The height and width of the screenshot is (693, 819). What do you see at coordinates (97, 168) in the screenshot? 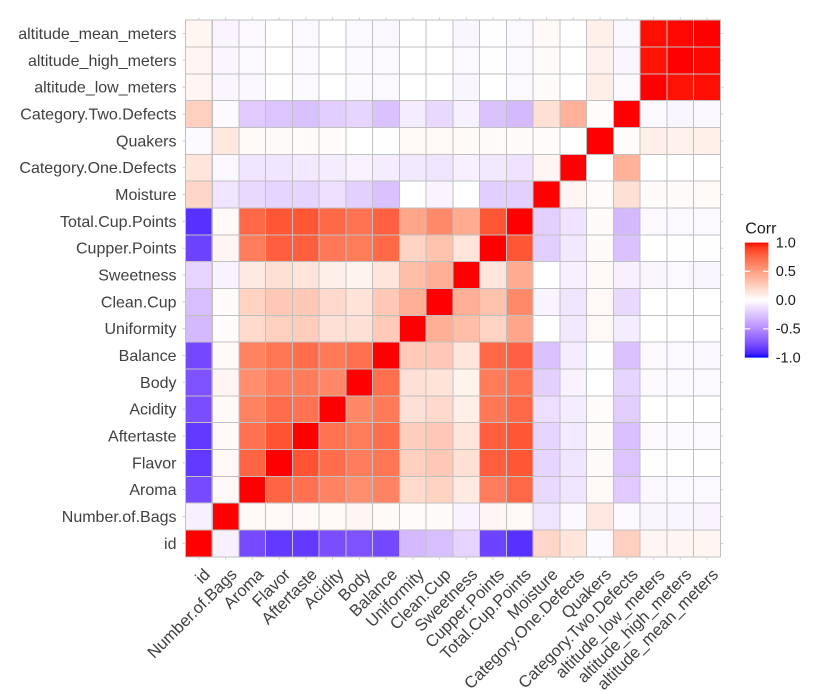
I see `svg-text: Category.One.Defects` at bounding box center [97, 168].